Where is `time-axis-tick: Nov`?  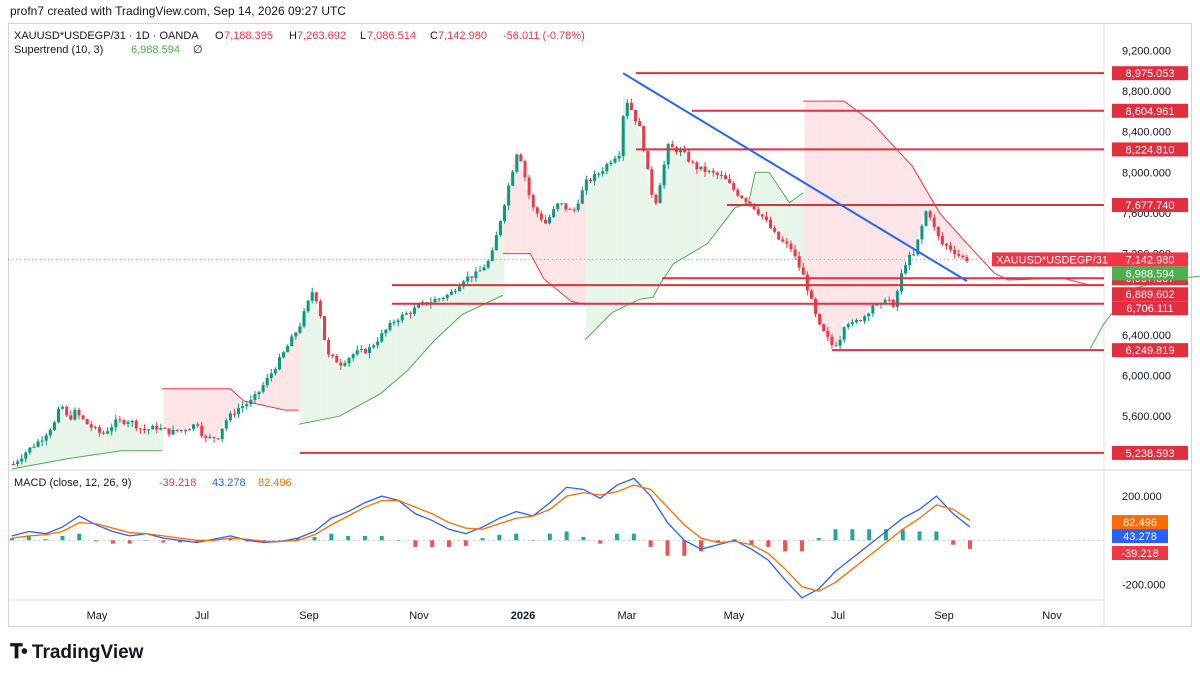 time-axis-tick: Nov is located at coordinates (419, 616).